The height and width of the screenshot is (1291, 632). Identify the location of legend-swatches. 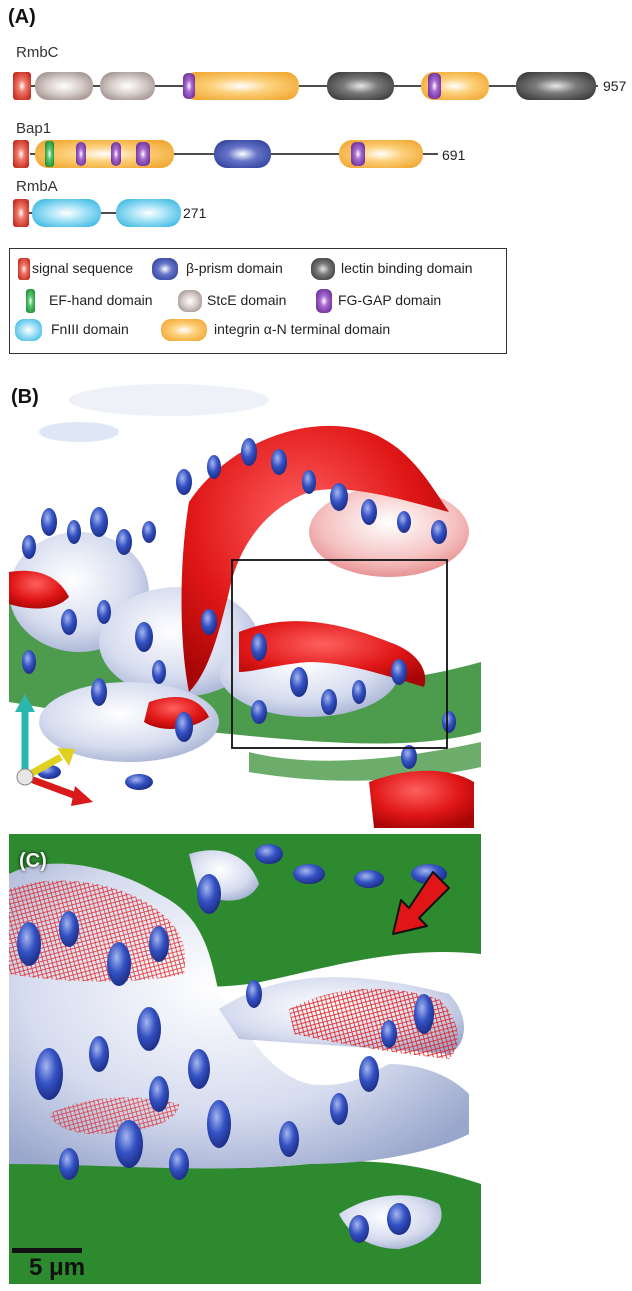
(175, 299).